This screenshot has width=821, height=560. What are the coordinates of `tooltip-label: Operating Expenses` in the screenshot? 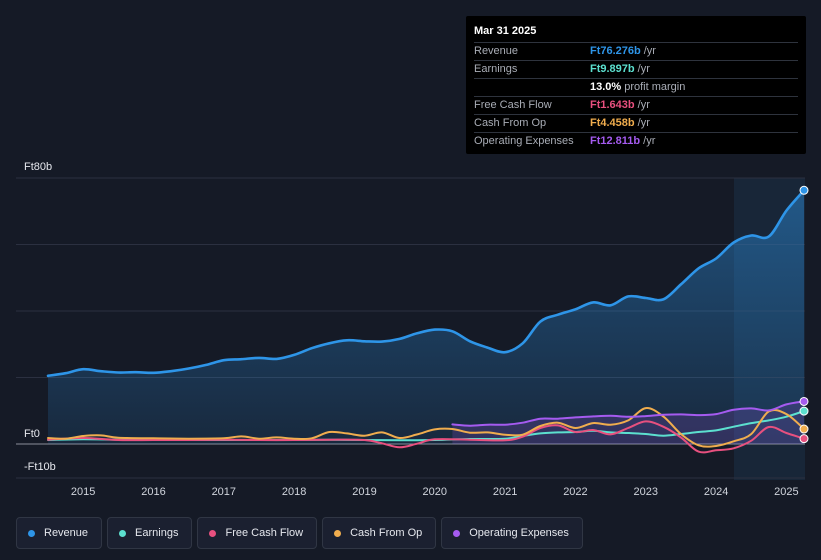 It's located at (524, 141).